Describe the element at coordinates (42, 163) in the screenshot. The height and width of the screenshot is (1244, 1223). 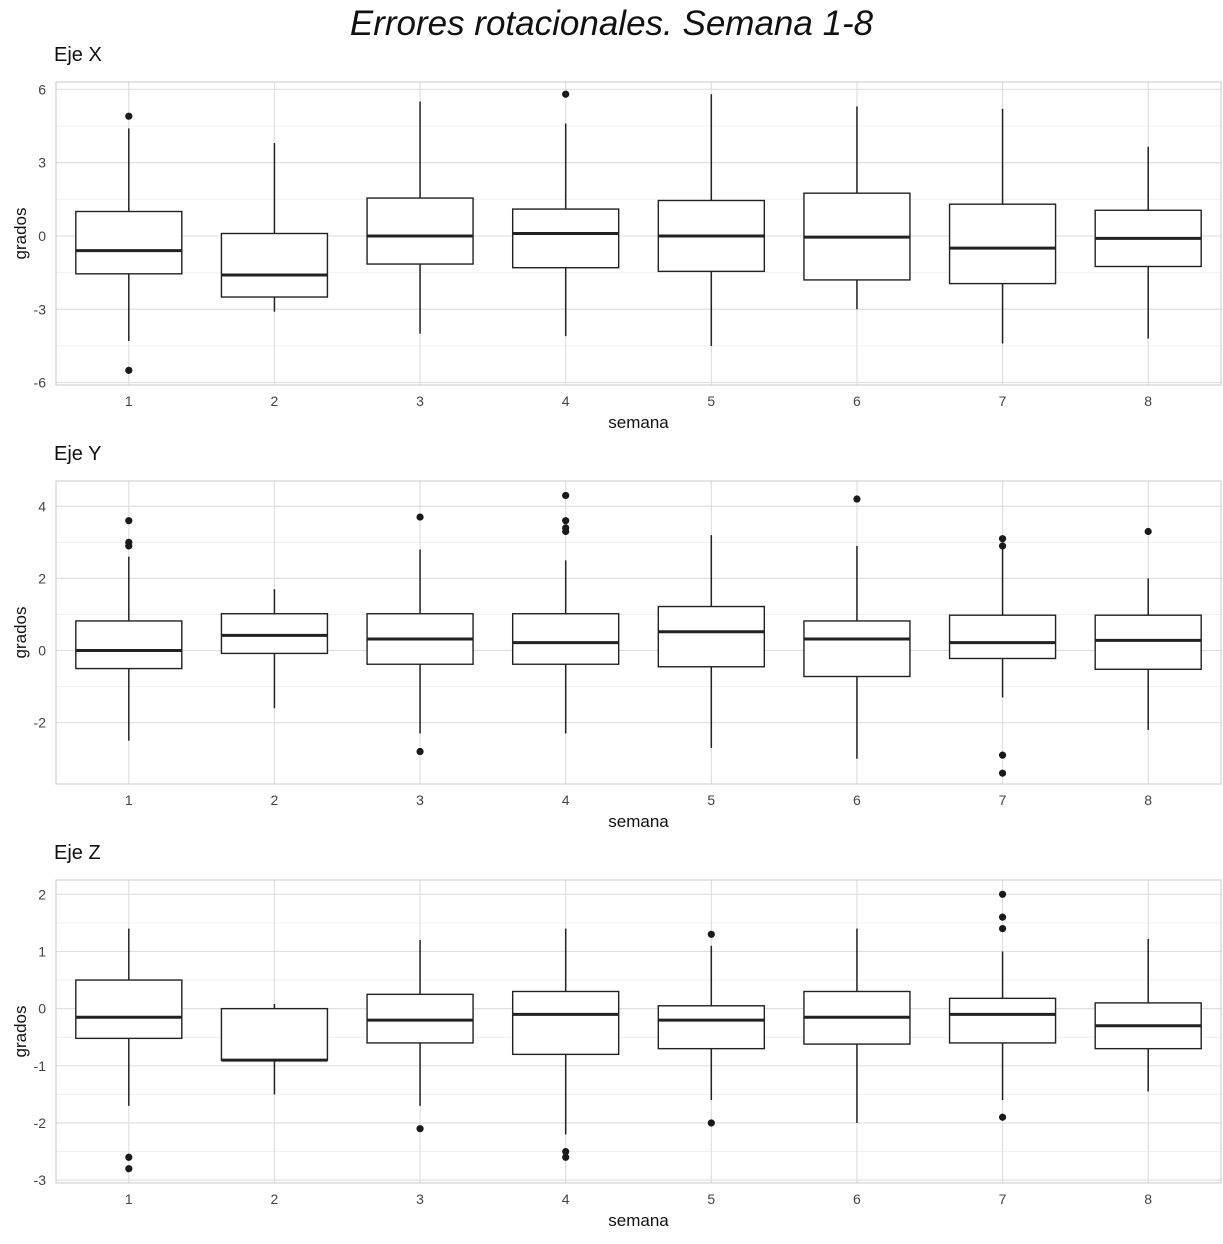
I see `y-tick-label: 3` at that location.